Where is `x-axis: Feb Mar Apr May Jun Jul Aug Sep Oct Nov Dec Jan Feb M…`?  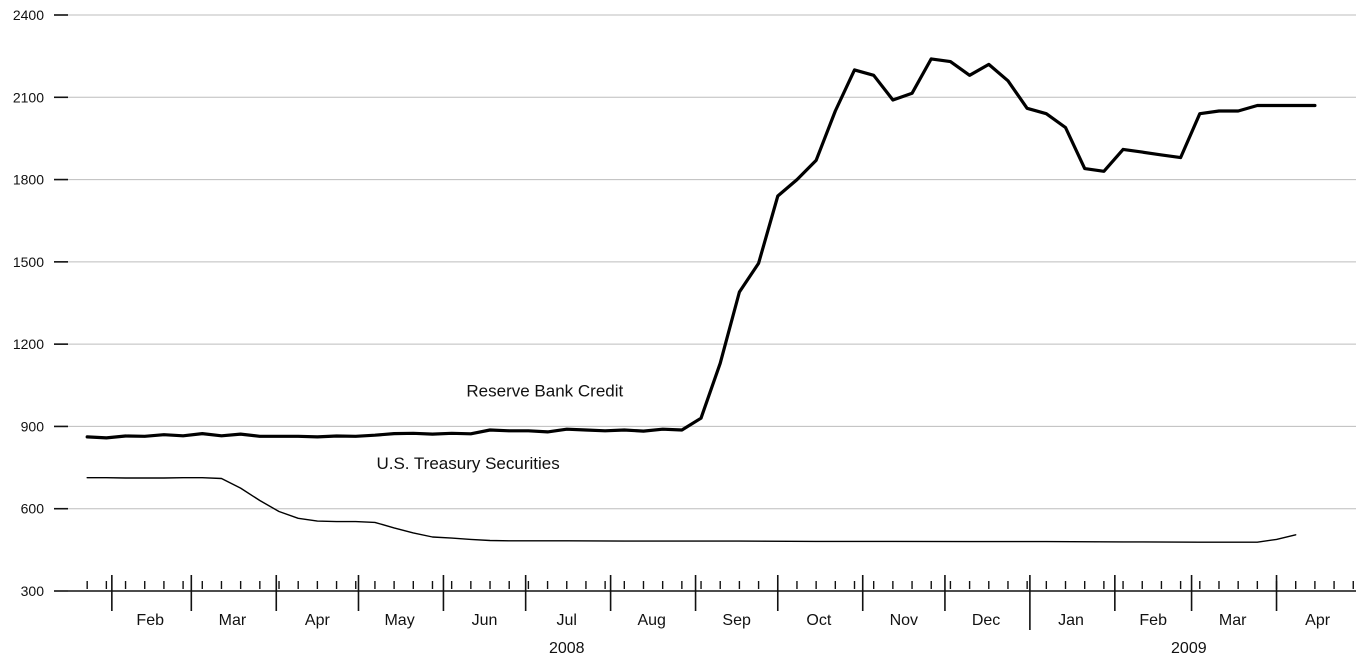 x-axis: Feb Mar Apr May Jun Jul Aug Sep Oct Nov Dec Jan Feb M… is located at coordinates (712, 616).